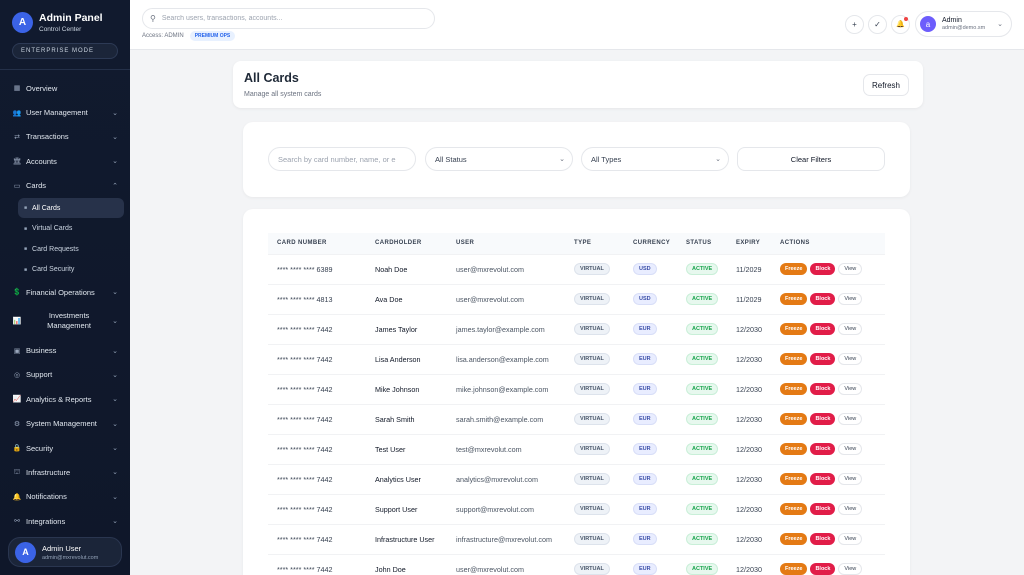 The height and width of the screenshot is (575, 1024). I want to click on sidebar-item-accounts: 🏛 Accounts ⌄, so click(65, 161).